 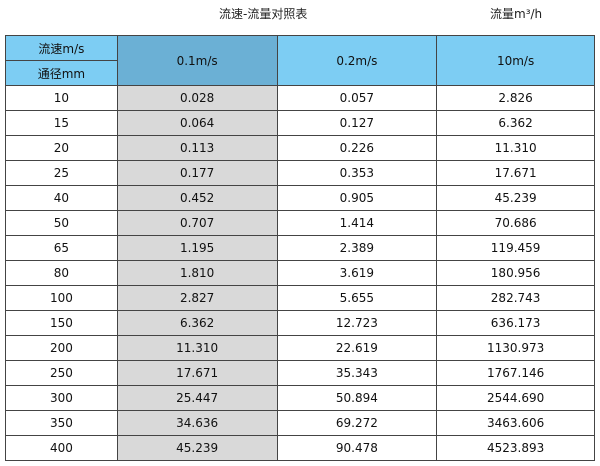 What do you see at coordinates (197, 198) in the screenshot?
I see `flow-cell: 0.452` at bounding box center [197, 198].